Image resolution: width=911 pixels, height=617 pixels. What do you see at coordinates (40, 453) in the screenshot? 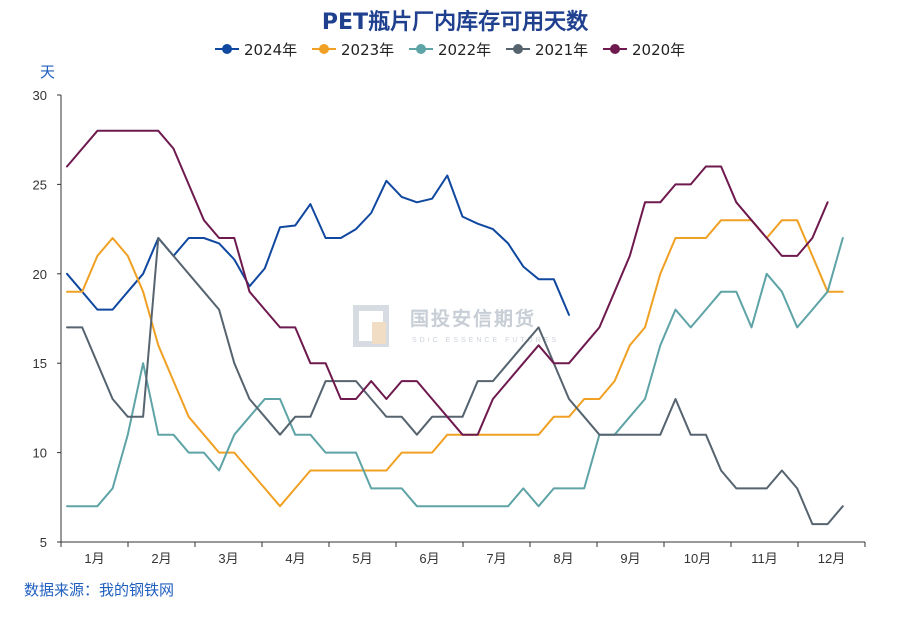
I see `y-tick-label: 10` at bounding box center [40, 453].